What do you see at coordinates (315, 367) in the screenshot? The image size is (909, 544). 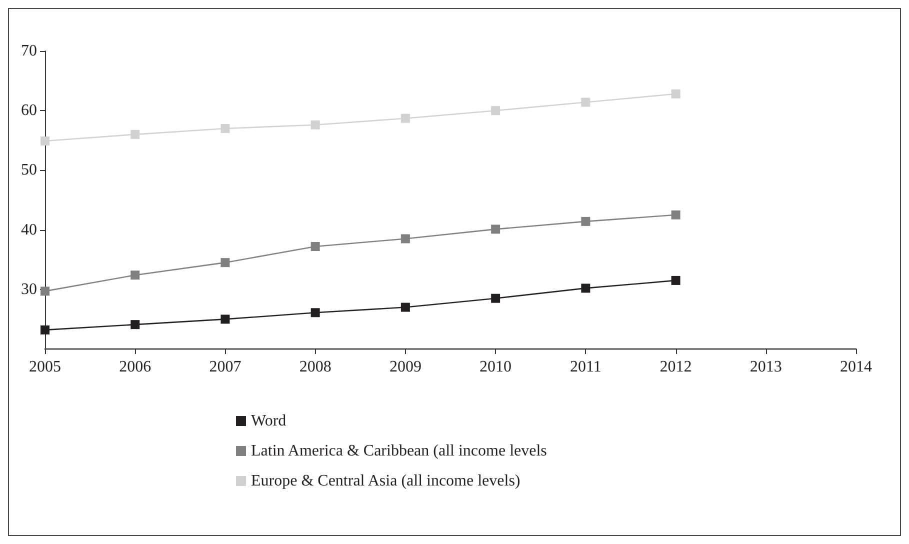 I see `x-tick-label: 2008` at bounding box center [315, 367].